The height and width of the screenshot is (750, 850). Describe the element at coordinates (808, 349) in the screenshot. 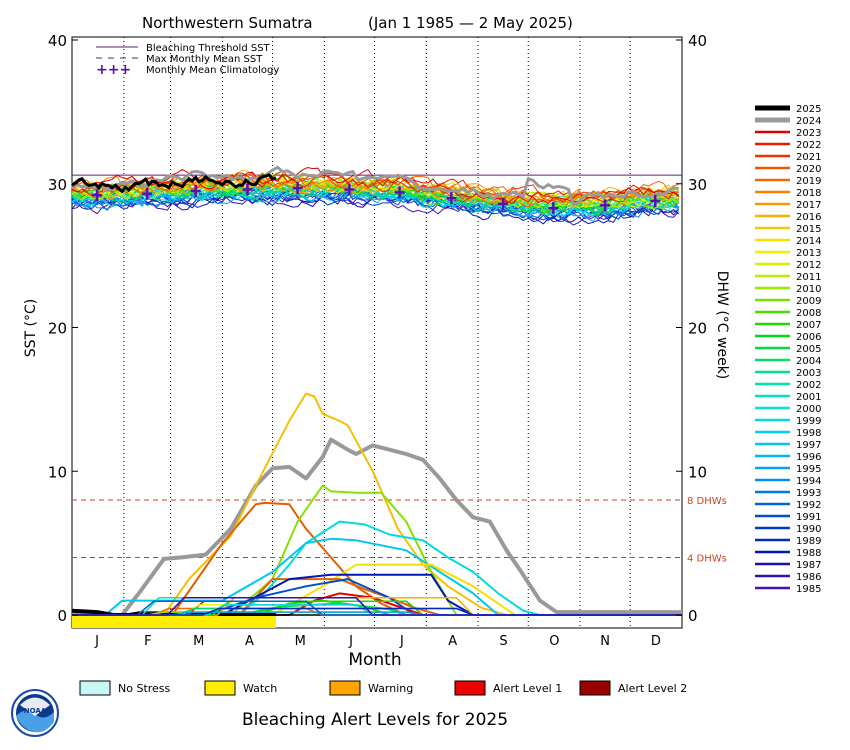

I see `year-legend-label: 2005` at that location.